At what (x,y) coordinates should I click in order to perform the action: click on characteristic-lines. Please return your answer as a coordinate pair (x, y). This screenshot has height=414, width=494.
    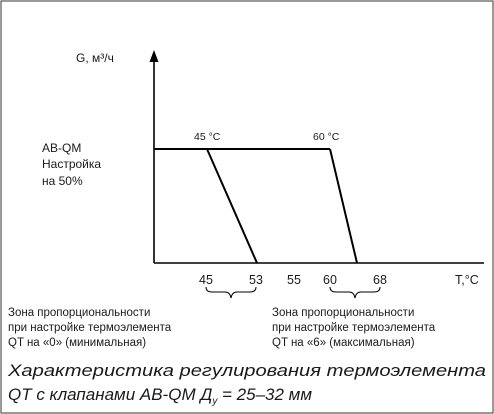
    Looking at the image, I should click on (256, 206).